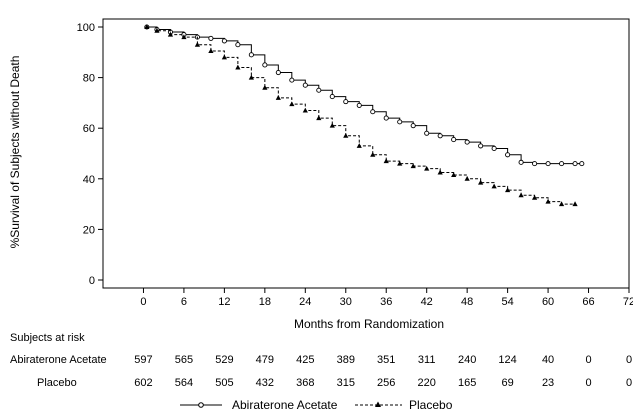 The height and width of the screenshot is (413, 633). I want to click on risk-value-placebo: 432, so click(265, 383).